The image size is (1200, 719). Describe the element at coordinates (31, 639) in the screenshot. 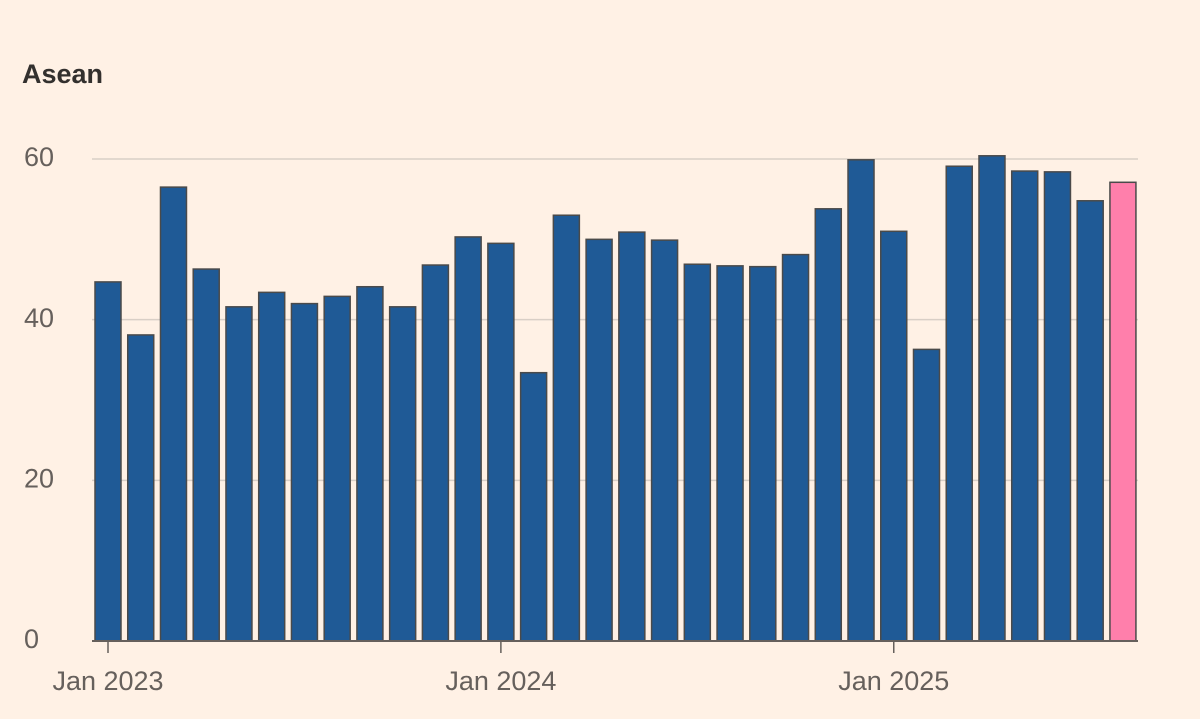

I see `y-tick-label: 0` at that location.